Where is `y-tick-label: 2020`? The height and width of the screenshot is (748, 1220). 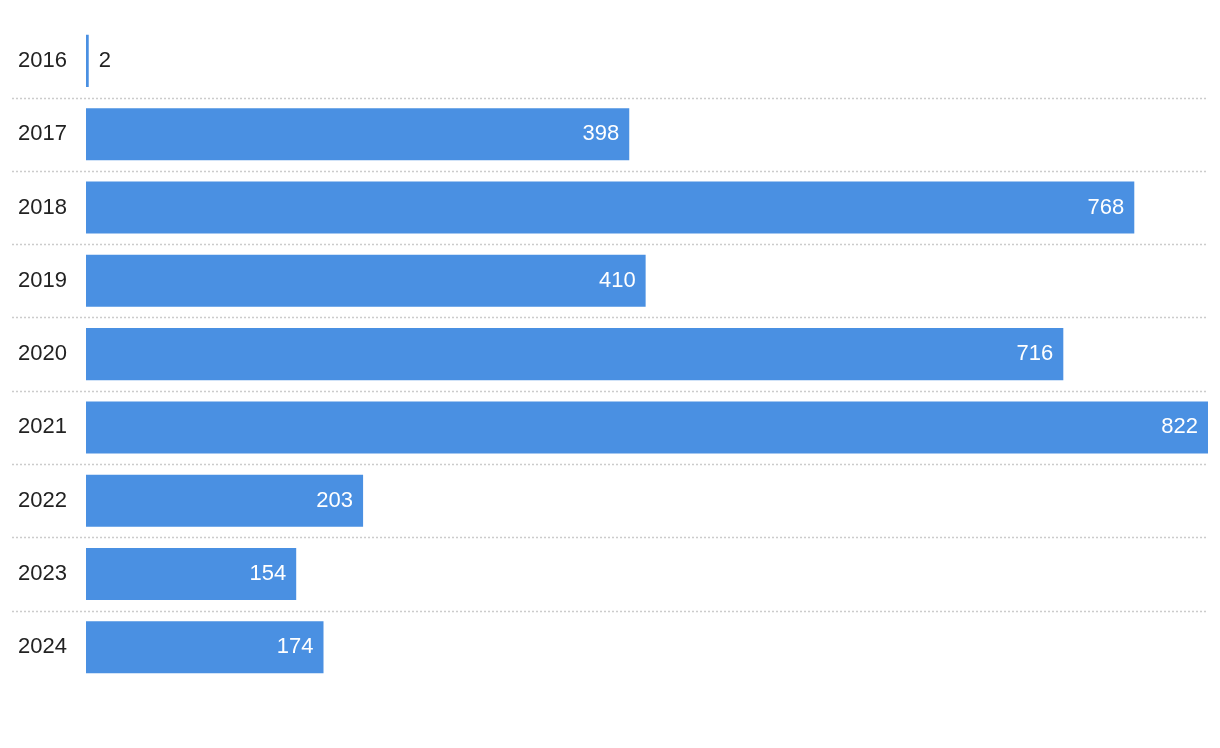 y-tick-label: 2020 is located at coordinates (42, 353).